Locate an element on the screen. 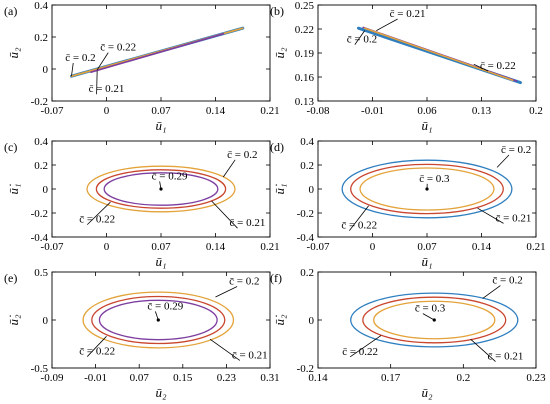 The image size is (550, 404). y-tick-label: 0.25 is located at coordinates (305, 6).